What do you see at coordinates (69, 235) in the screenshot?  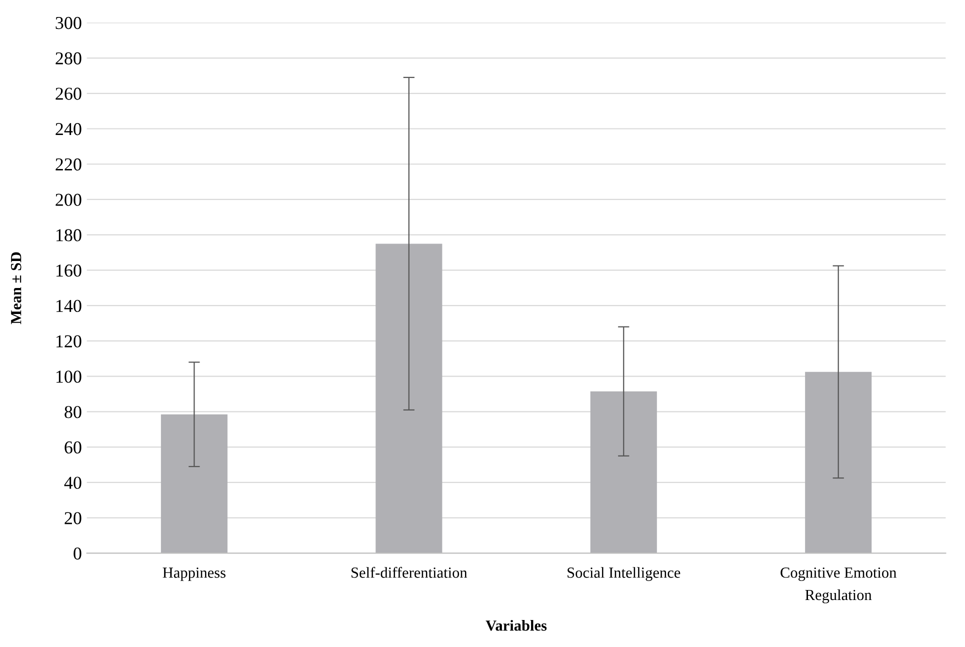 I see `y-tick-label: 180` at bounding box center [69, 235].